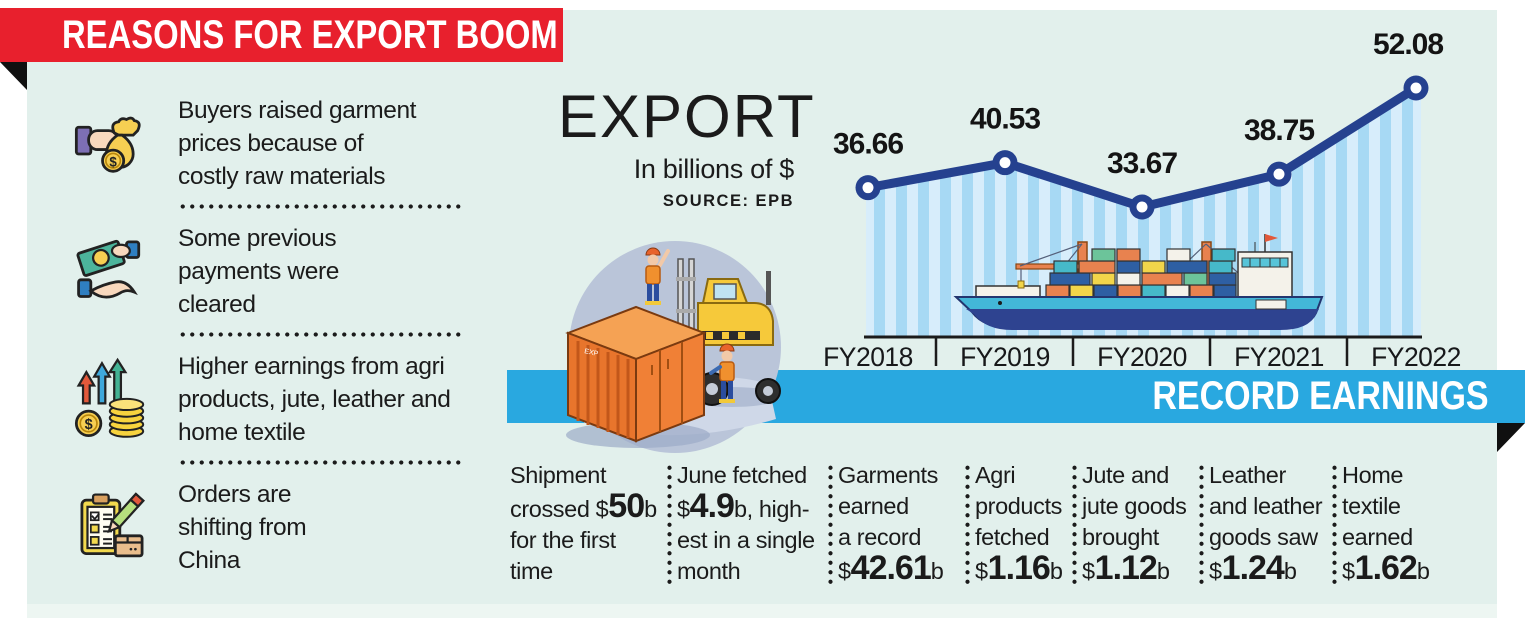 Image resolution: width=1525 pixels, height=632 pixels. I want to click on x-axis-ticks, so click(1141, 351).